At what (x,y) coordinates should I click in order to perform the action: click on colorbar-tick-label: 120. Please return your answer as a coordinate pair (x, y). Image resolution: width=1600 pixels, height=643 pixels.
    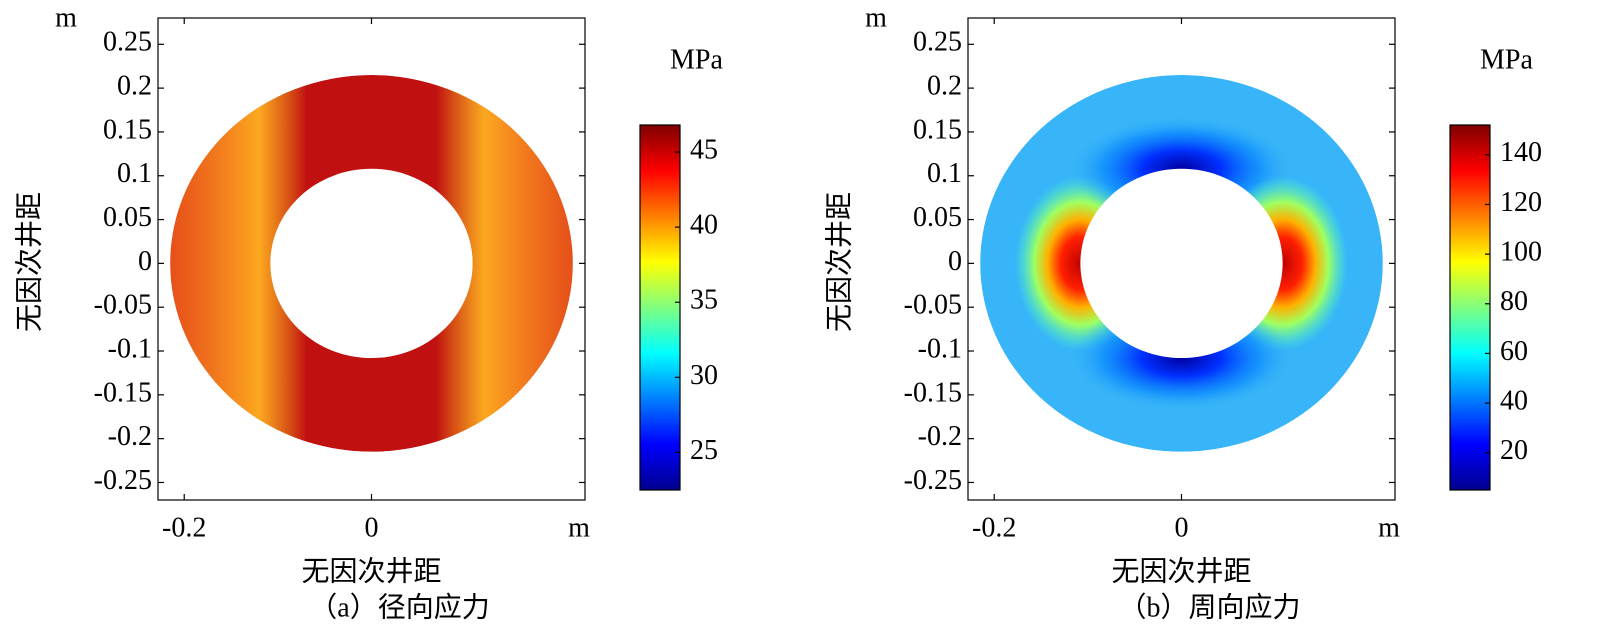
    Looking at the image, I should click on (1521, 202).